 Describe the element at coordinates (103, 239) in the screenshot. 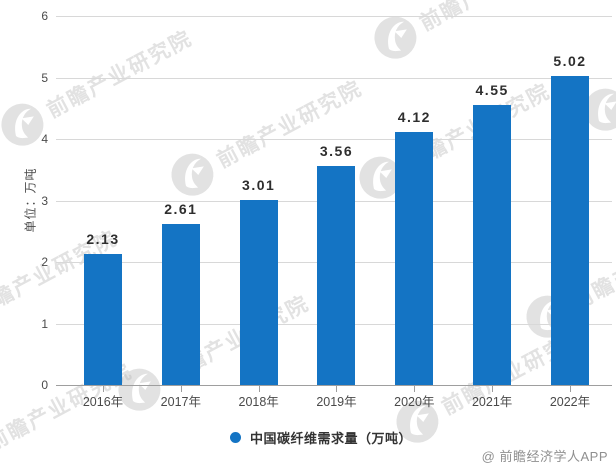

I see `bar-value-label: 2.13` at that location.